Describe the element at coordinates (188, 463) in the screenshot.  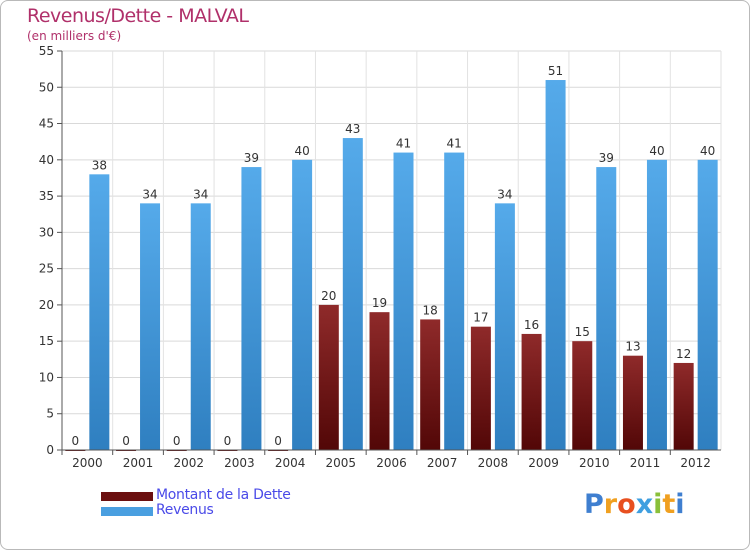
I see `x-tick-label-2002: 2002` at that location.